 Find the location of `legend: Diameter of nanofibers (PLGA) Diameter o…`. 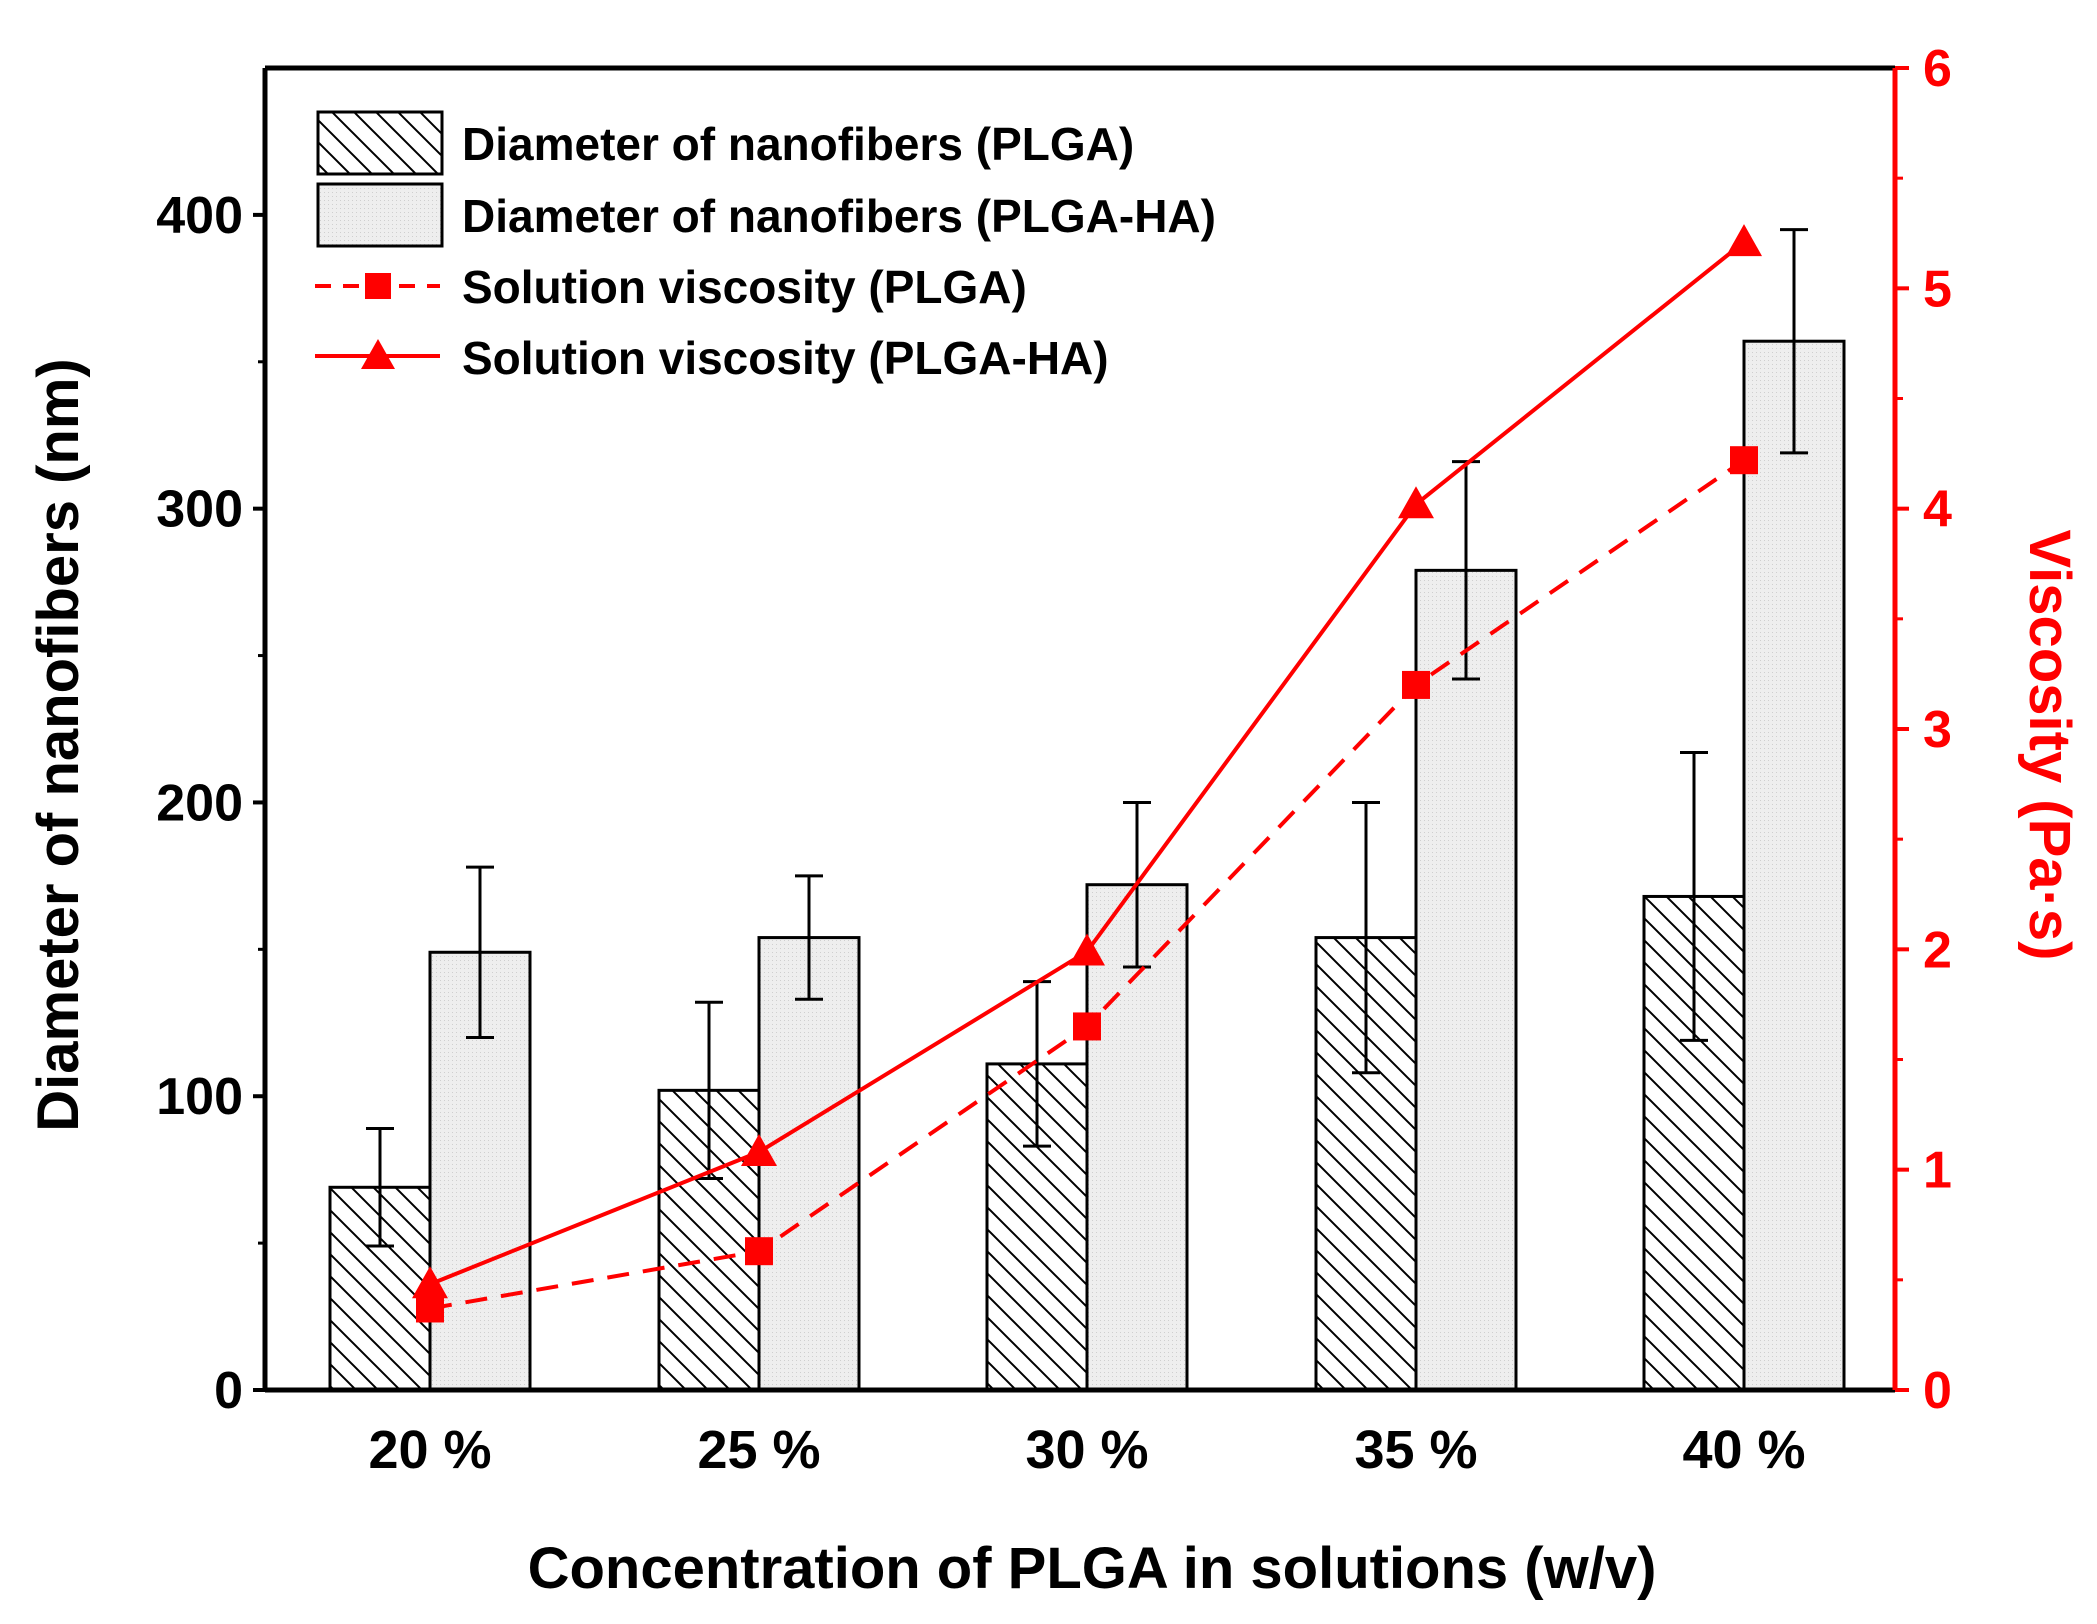

legend: Diameter of nanofibers (PLGA) Diameter o… is located at coordinates (765, 247).